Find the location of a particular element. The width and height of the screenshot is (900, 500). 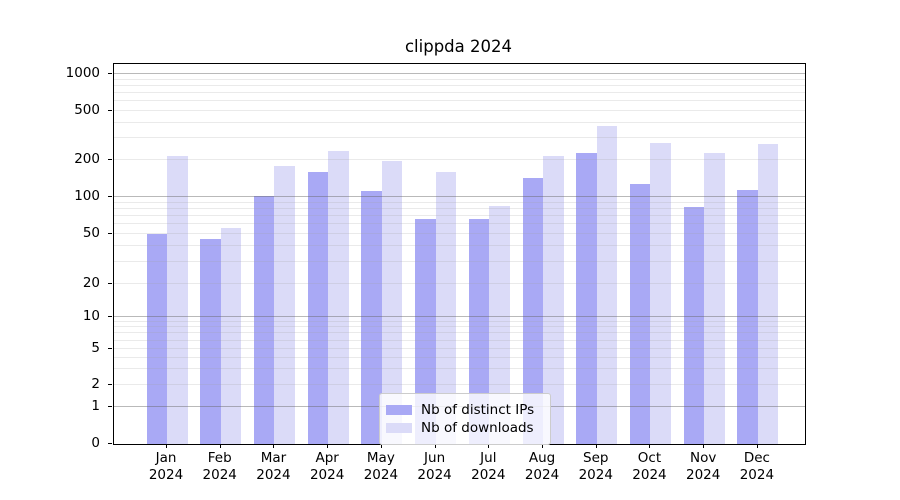

bar-ips-oct is located at coordinates (640, 313).